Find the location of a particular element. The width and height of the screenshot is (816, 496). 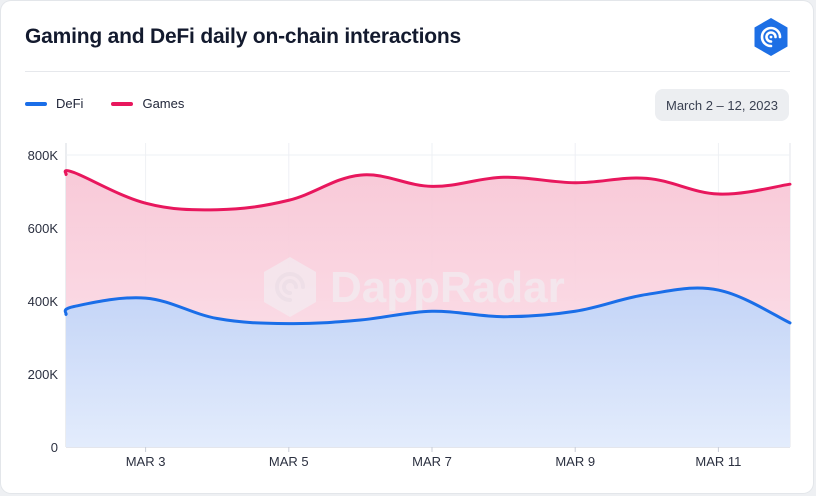

chart-legend: DeFi Games is located at coordinates (118, 103).